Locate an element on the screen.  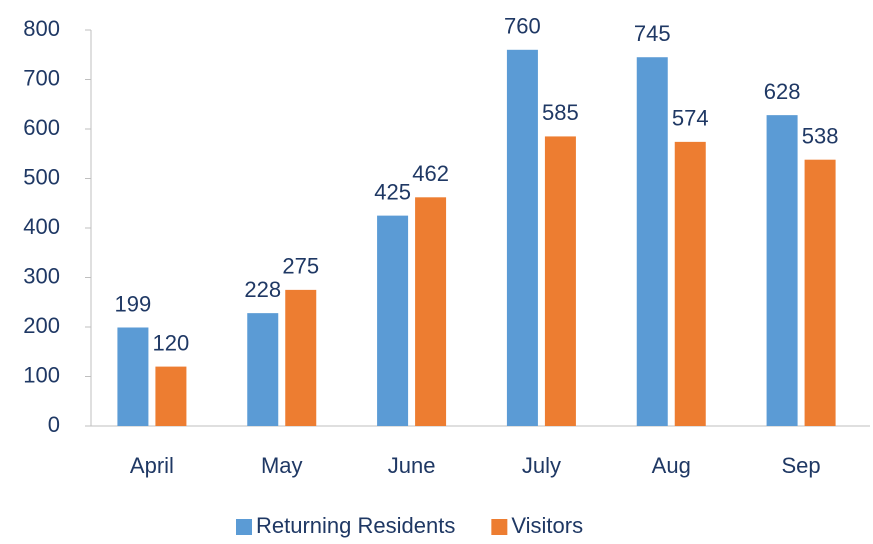
value-label: 228 is located at coordinates (262, 289).